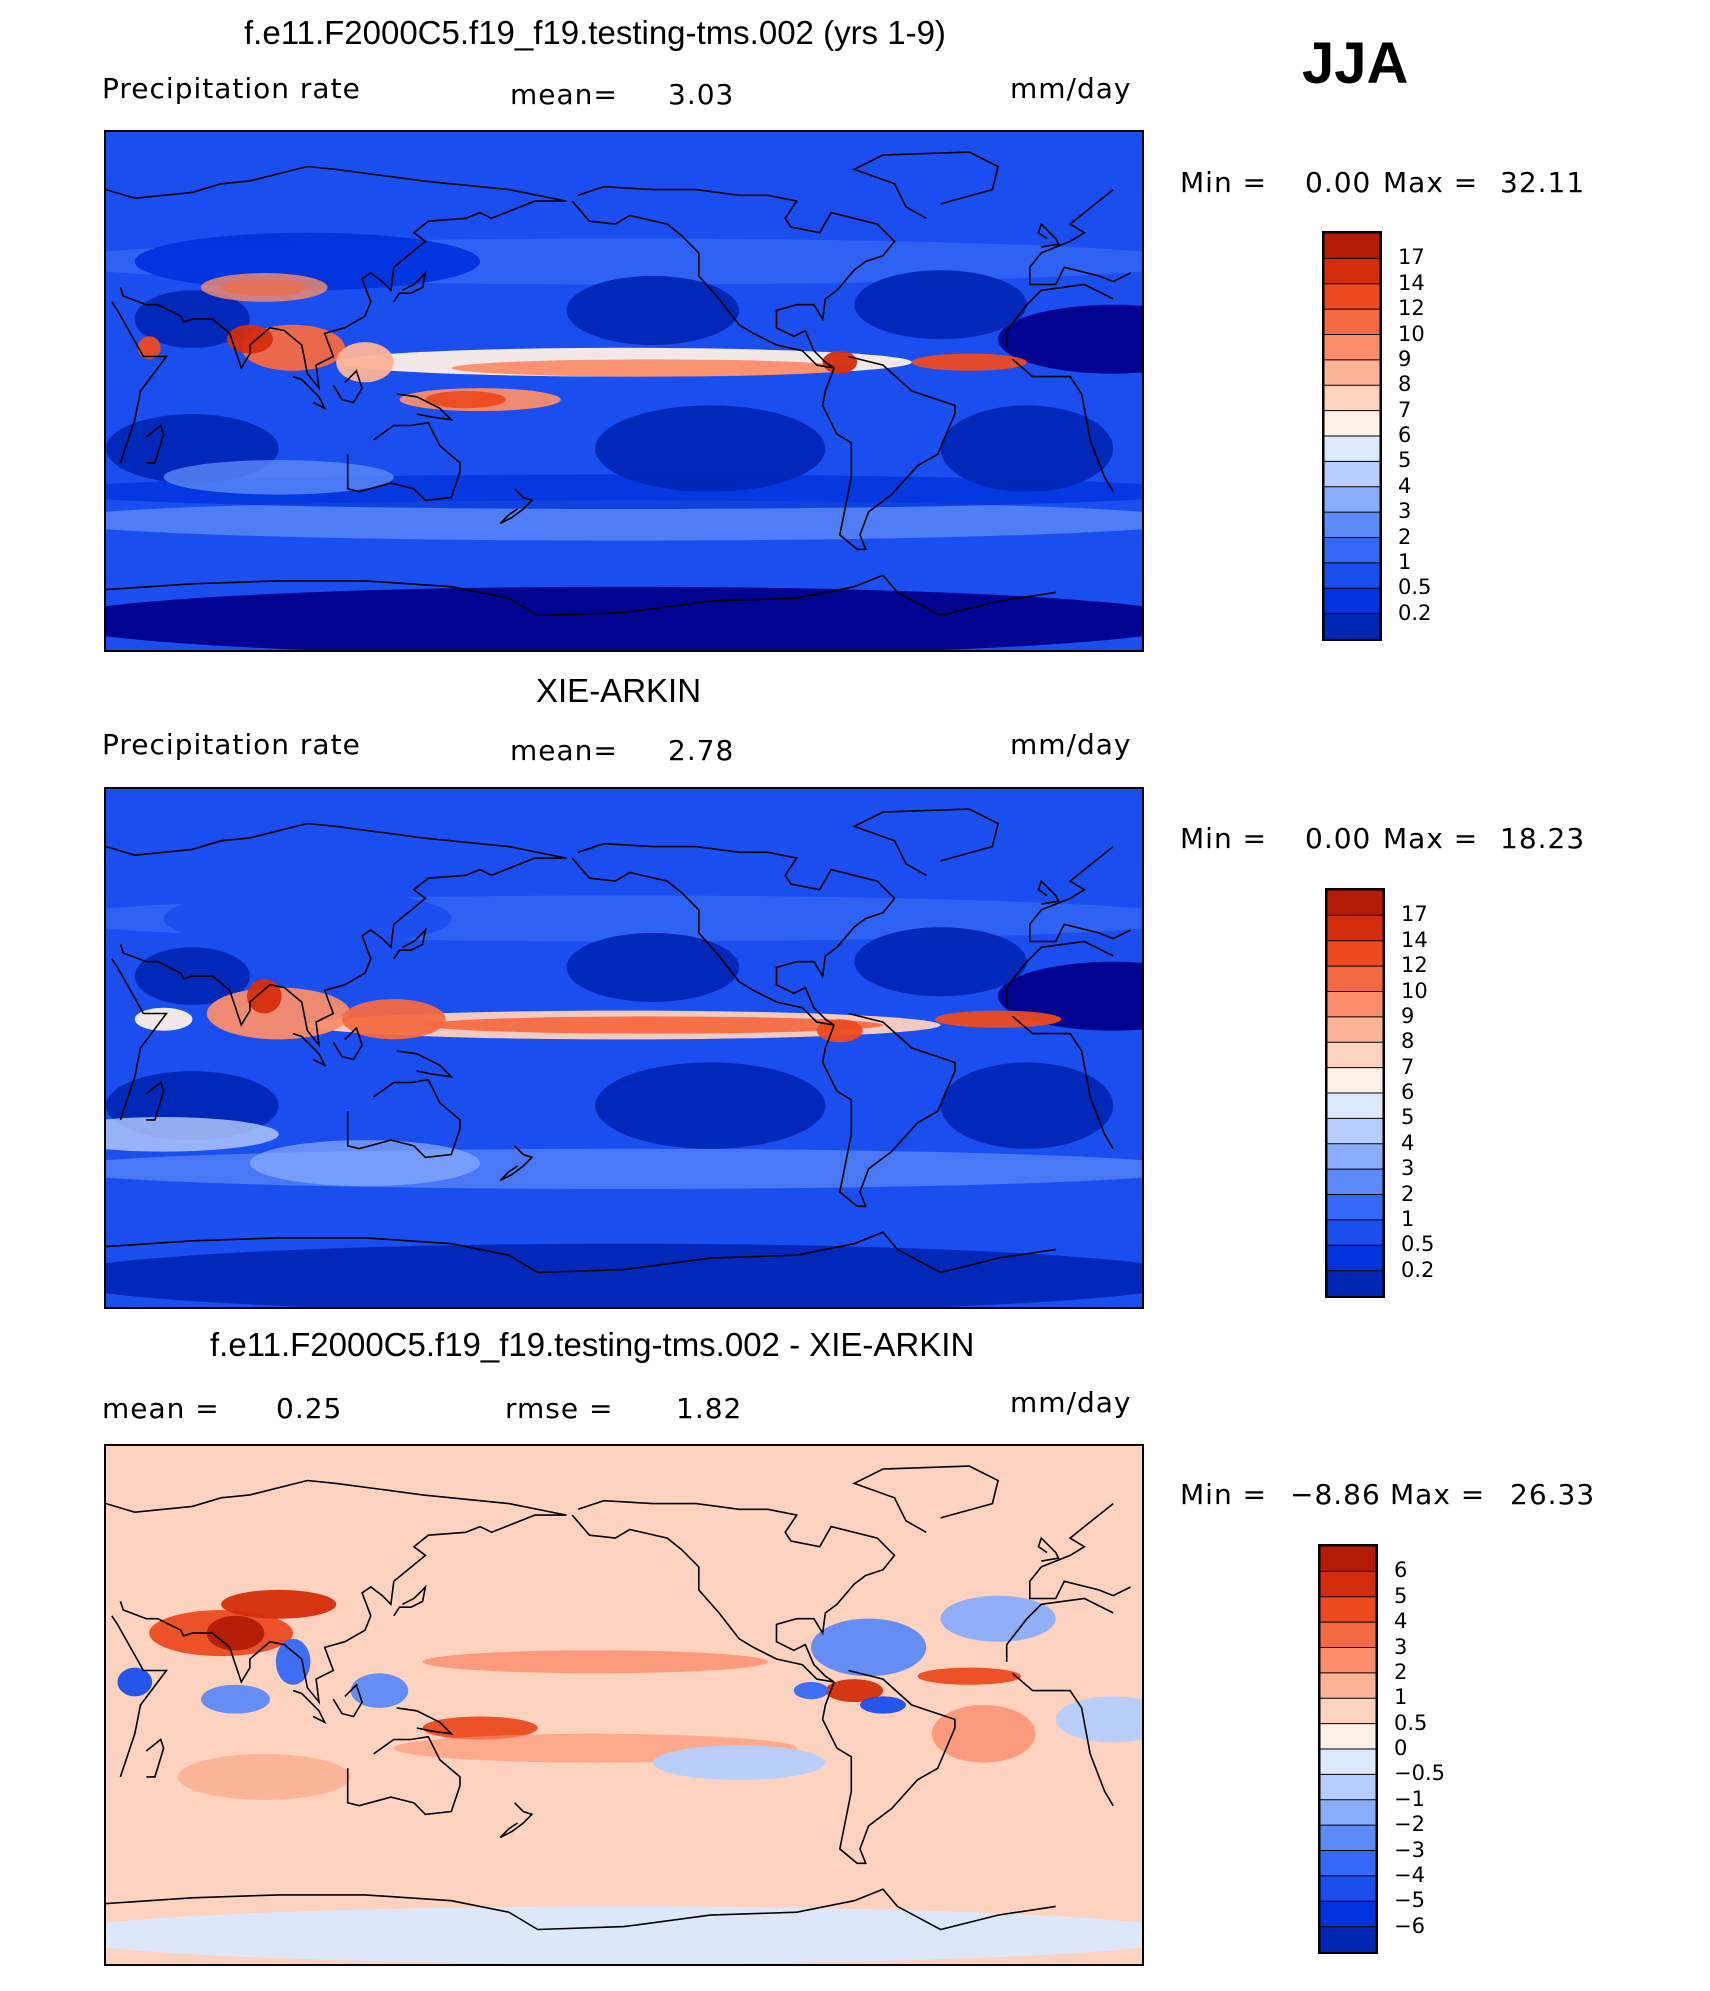 The width and height of the screenshot is (1710, 1991). What do you see at coordinates (618, 384) in the screenshot?
I see `coastlines` at bounding box center [618, 384].